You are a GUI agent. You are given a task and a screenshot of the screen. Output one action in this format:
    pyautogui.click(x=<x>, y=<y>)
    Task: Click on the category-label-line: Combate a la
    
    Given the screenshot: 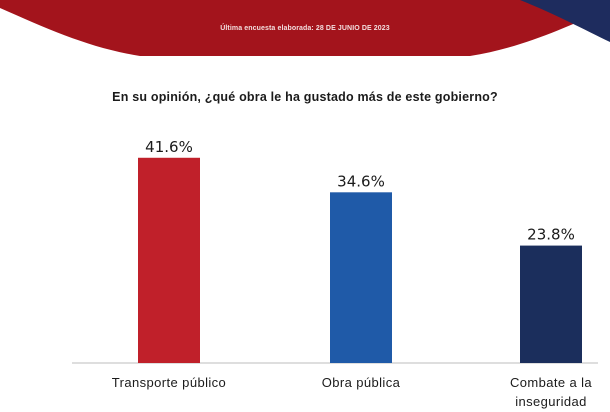 What is the action you would take?
    pyautogui.click(x=551, y=382)
    